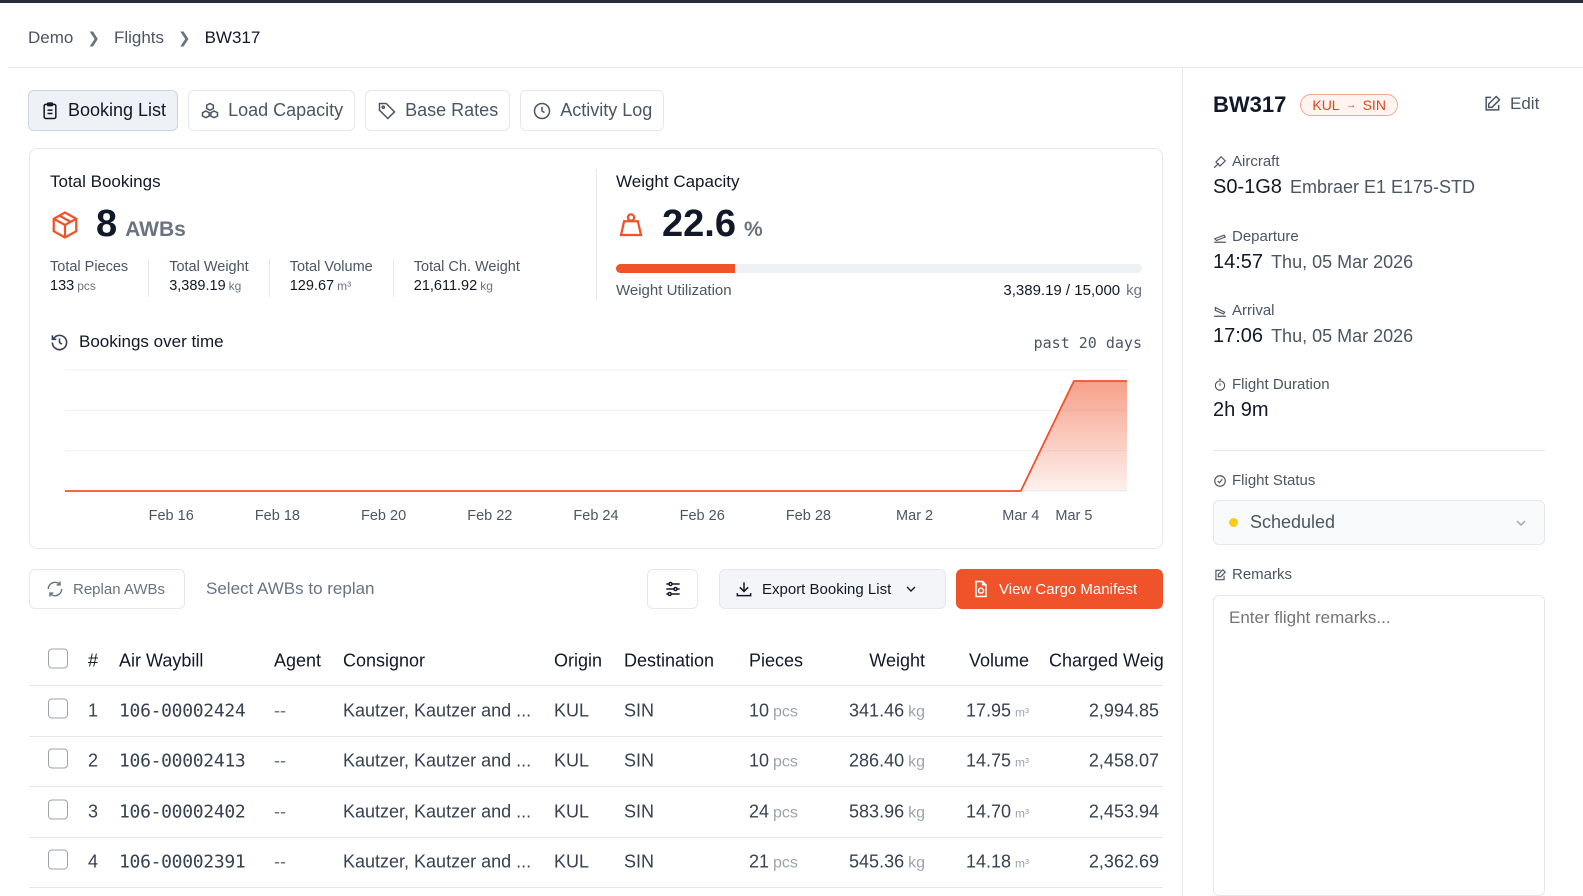 The image size is (1583, 896). I want to click on col-agent: Agent, so click(298, 660).